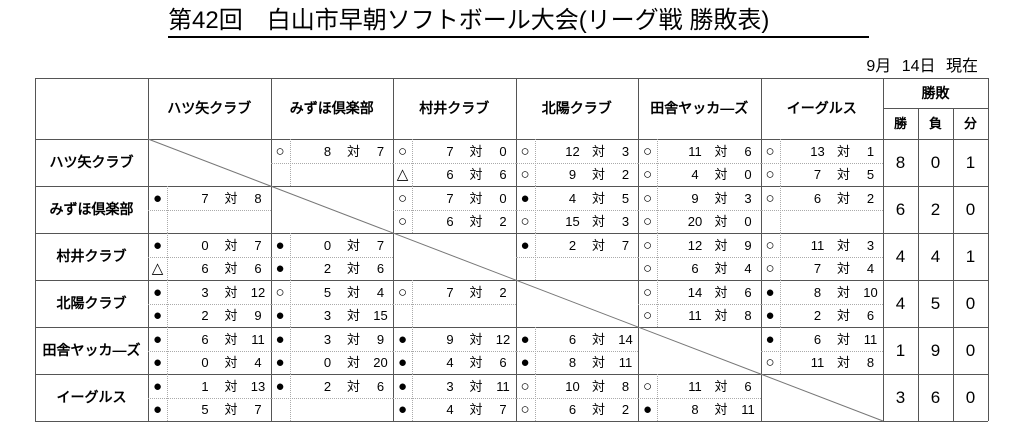  Describe the element at coordinates (205, 315) in the screenshot. I see `score-for: 2` at that location.